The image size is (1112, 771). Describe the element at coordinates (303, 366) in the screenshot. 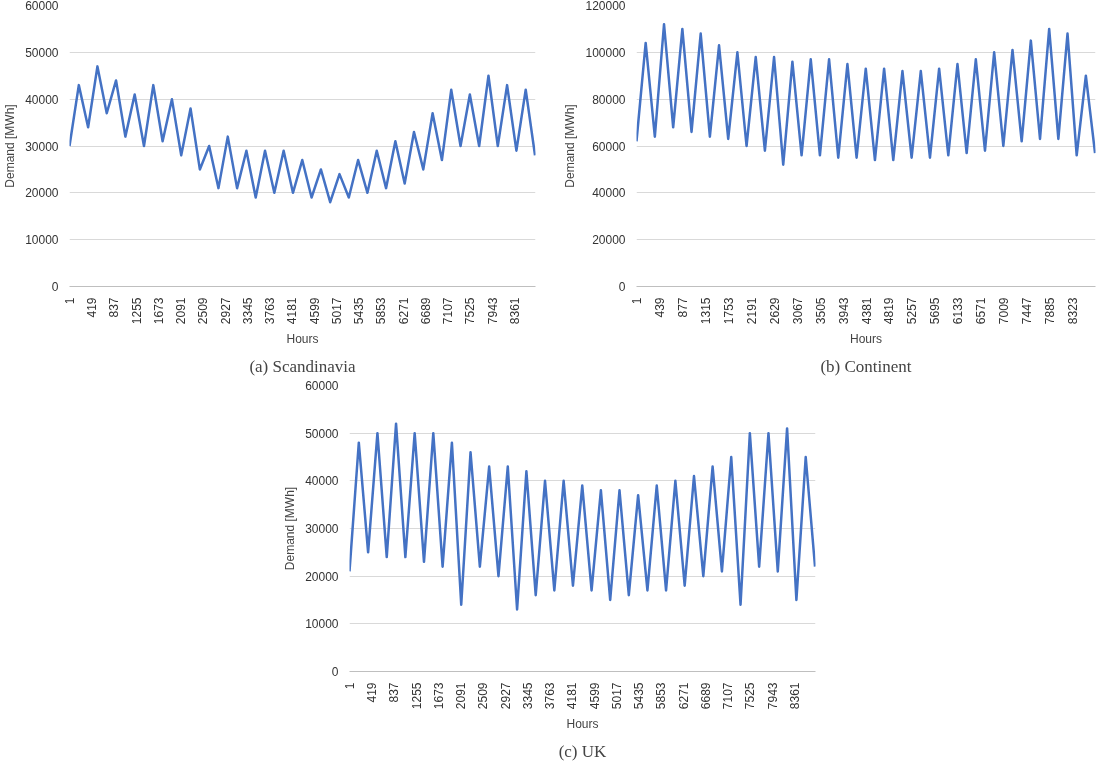

I see `text: (a) Scandinavia` at that location.